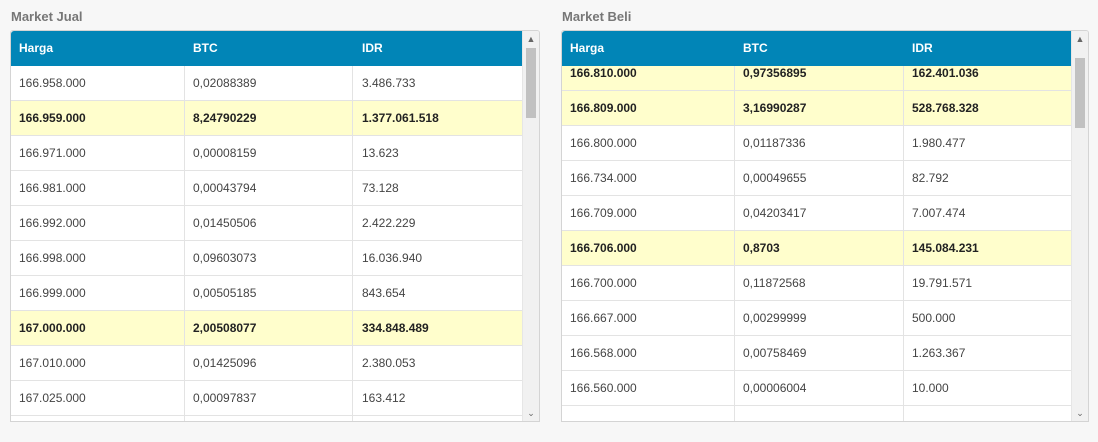  What do you see at coordinates (52, 398) in the screenshot?
I see `price-cell: 167.025.000` at bounding box center [52, 398].